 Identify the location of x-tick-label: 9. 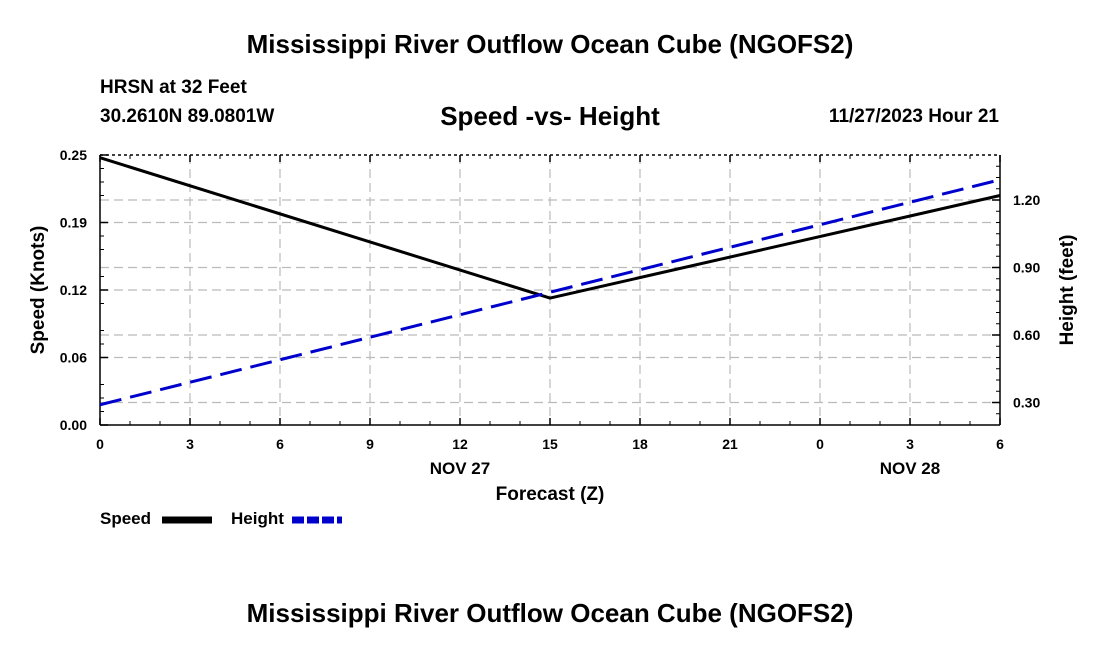
(370, 444).